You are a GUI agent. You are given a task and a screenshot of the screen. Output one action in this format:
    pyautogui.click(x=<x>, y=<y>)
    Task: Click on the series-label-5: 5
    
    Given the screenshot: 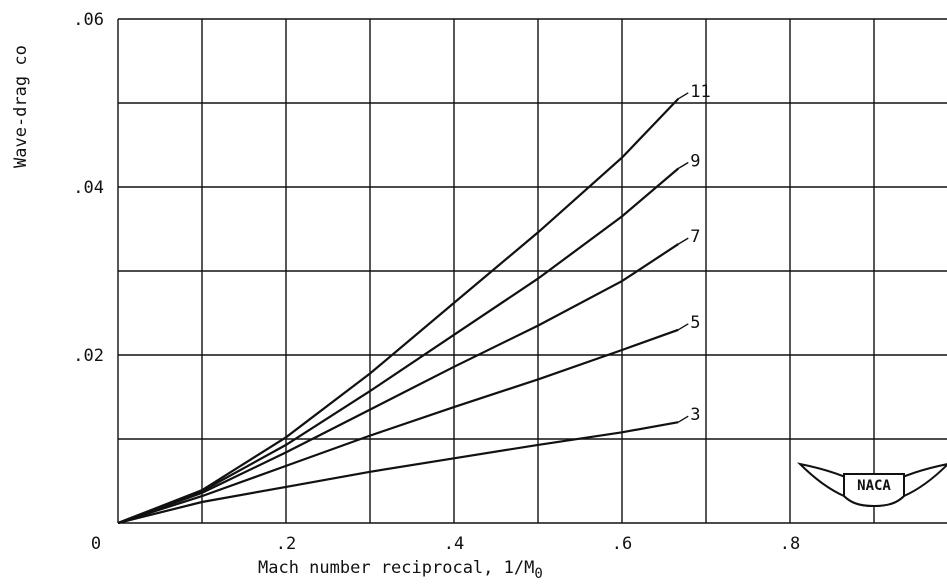 What is the action you would take?
    pyautogui.click(x=695, y=323)
    